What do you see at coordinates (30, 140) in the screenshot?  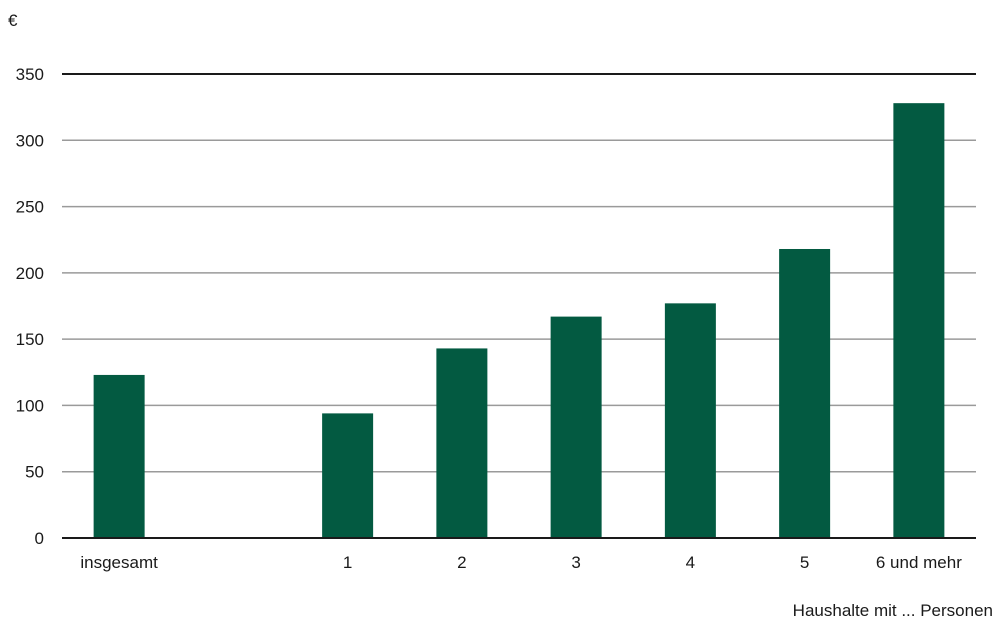 I see `y-tick-label: 300` at bounding box center [30, 140].